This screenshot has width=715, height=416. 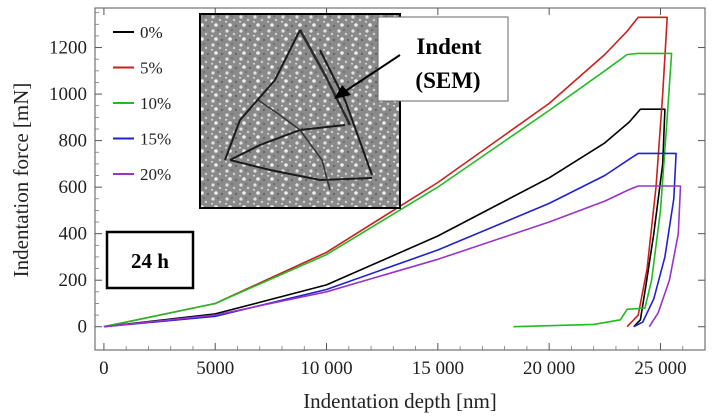 I want to click on legend-label: 5%, so click(x=151, y=68).